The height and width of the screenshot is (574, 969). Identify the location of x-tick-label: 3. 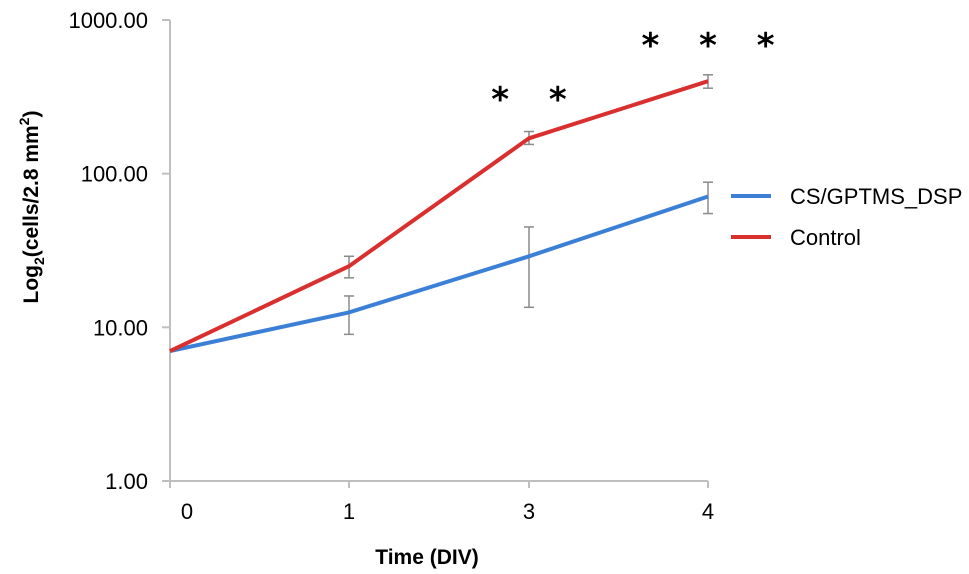
(529, 511).